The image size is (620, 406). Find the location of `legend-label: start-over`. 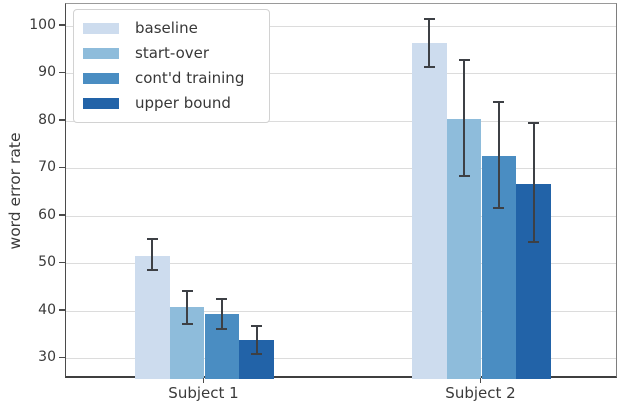

legend-label: start-over is located at coordinates (172, 53).